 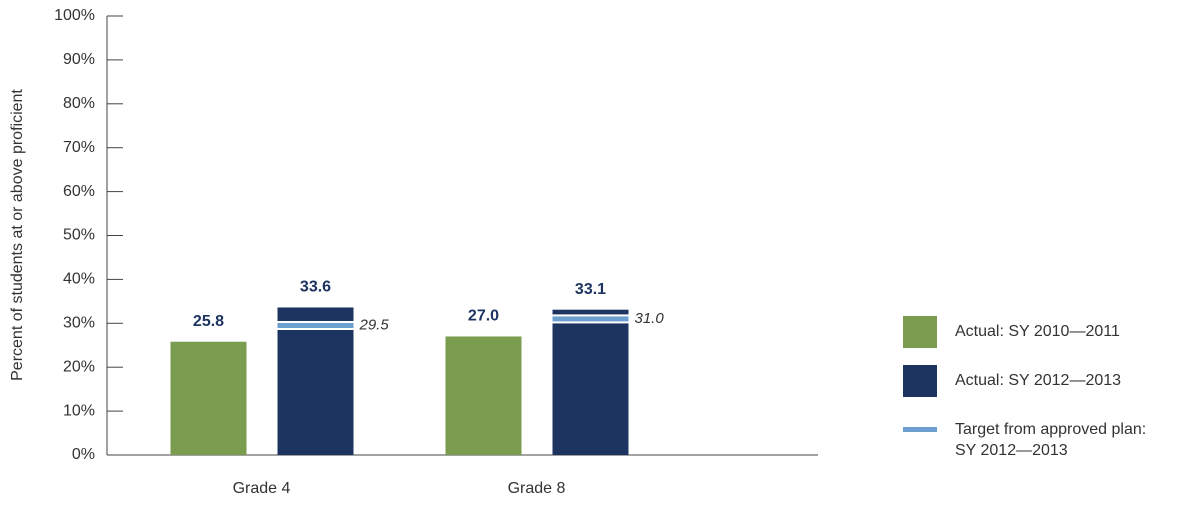 I want to click on value-label: 33.1, so click(x=590, y=289).